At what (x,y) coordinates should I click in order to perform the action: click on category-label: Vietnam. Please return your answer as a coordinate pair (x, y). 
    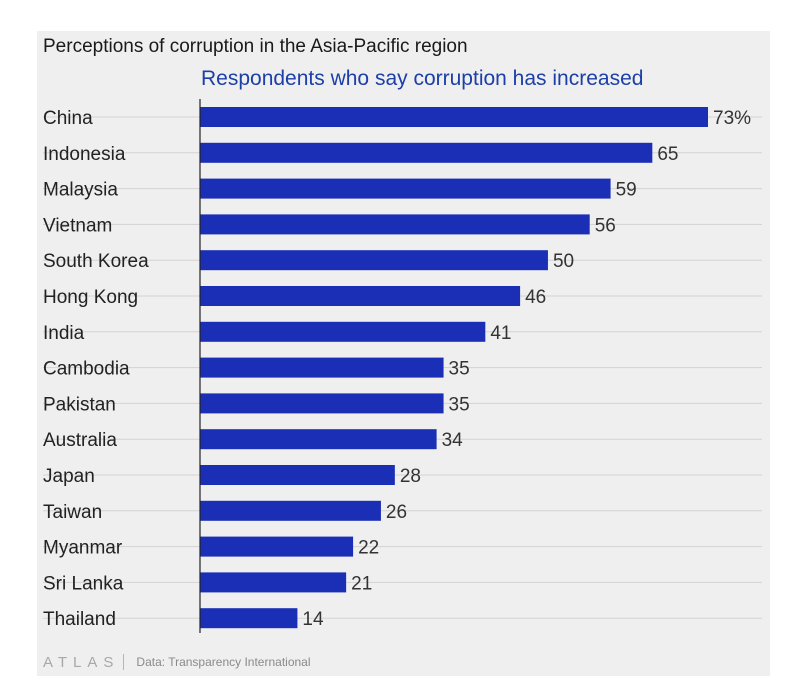
    Looking at the image, I should click on (77, 225).